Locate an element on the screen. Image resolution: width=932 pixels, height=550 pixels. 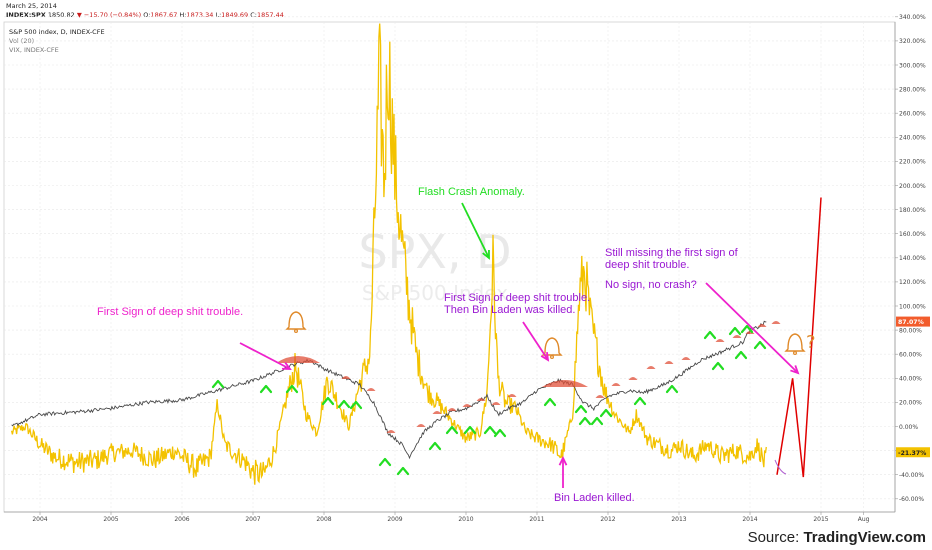
x-tick-label: 2008 is located at coordinates (323, 519).